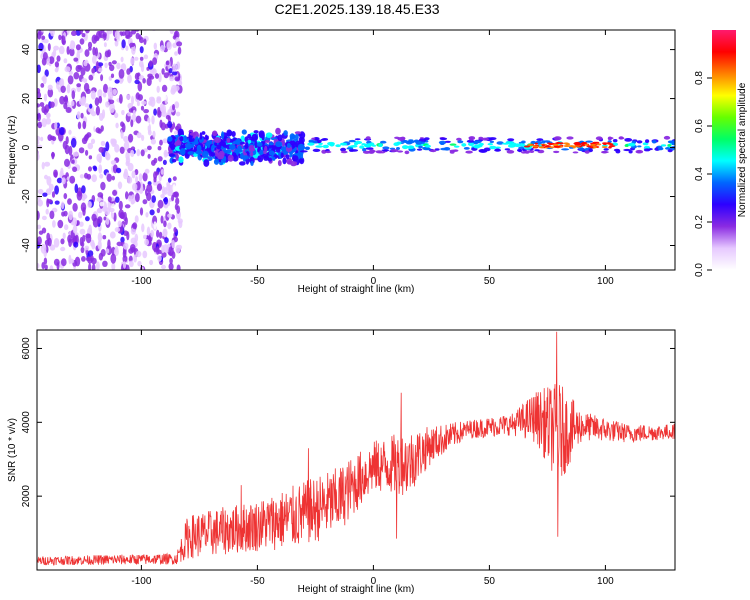 The height and width of the screenshot is (600, 750). What do you see at coordinates (703, 174) in the screenshot?
I see `colorbar-ticks: 0.0 0.2 0.4 0.6 0.8` at bounding box center [703, 174].